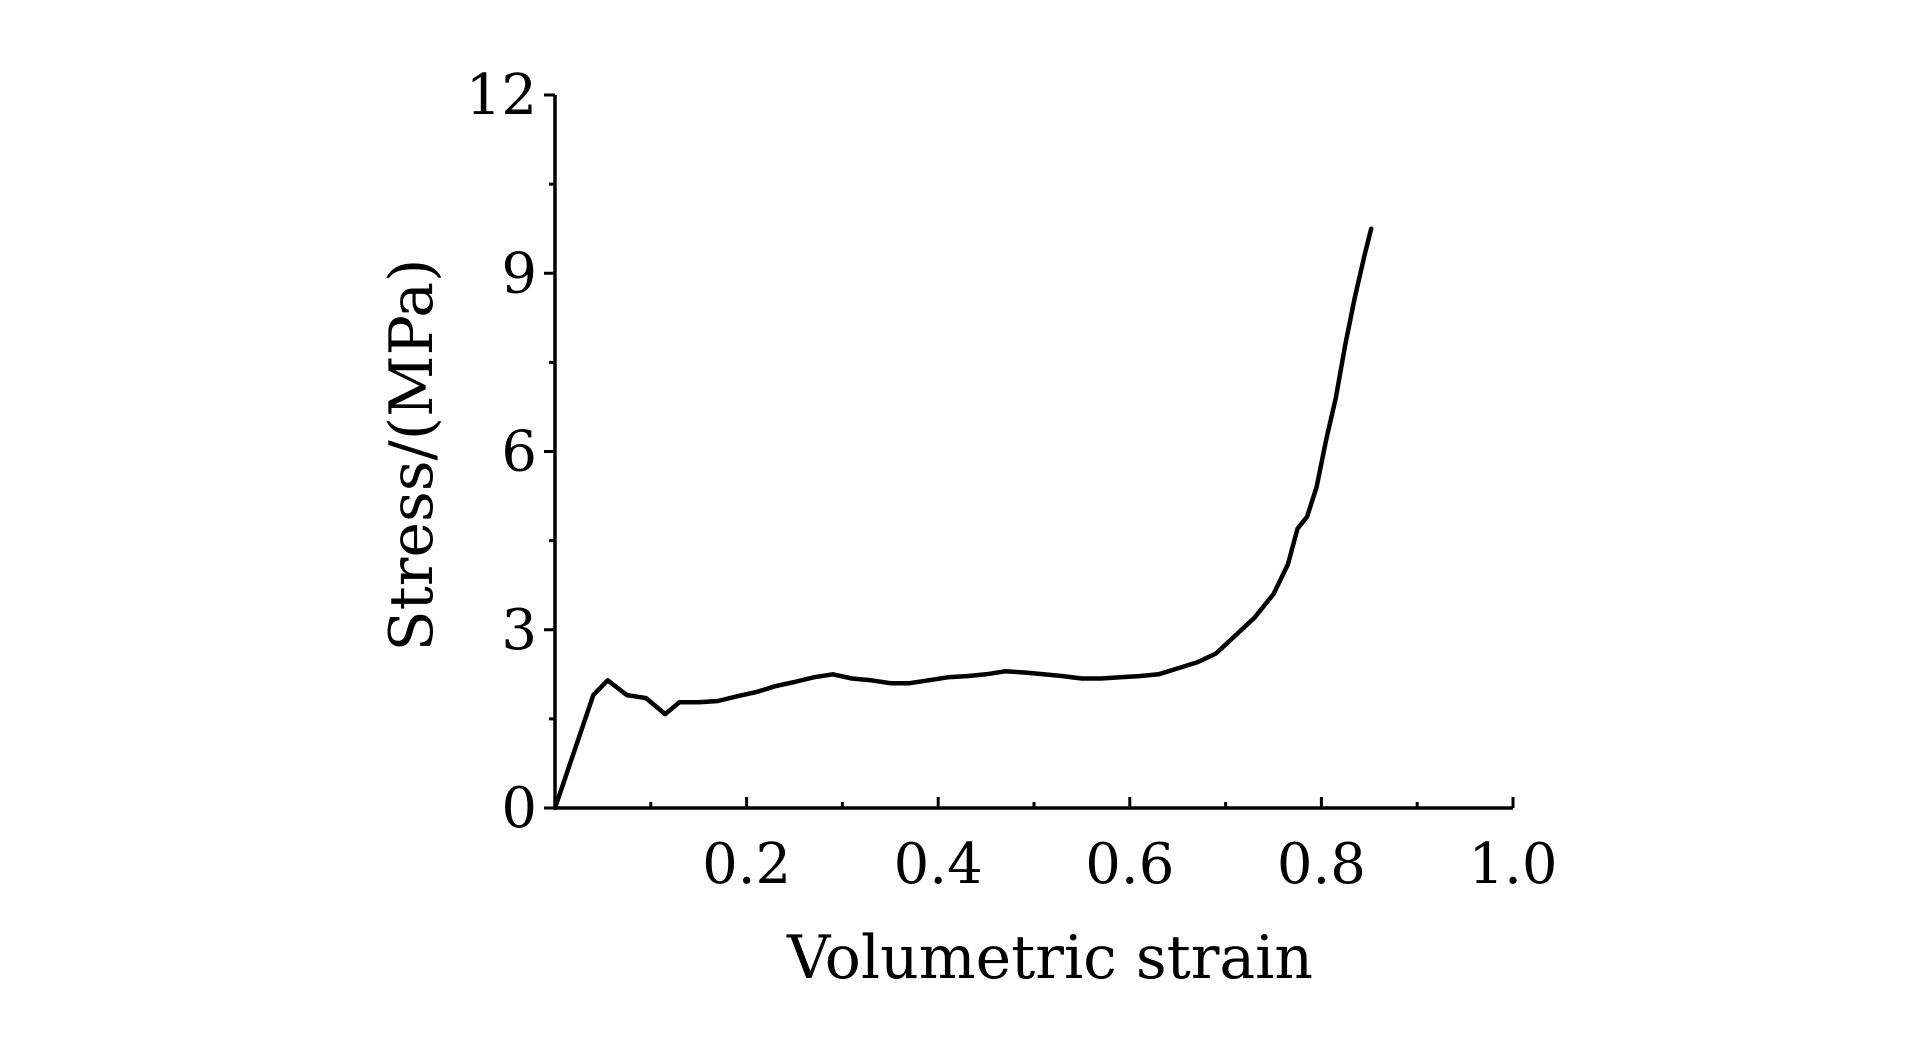  Describe the element at coordinates (519, 273) in the screenshot. I see `y-tick-label: 9` at that location.